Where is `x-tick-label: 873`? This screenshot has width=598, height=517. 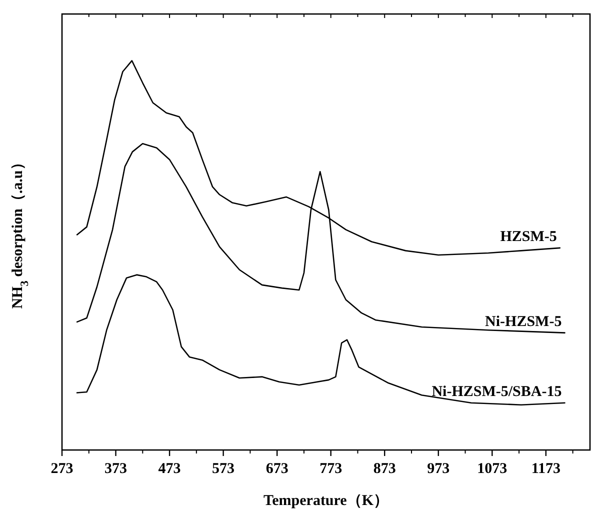
x-tick-label: 873 is located at coordinates (384, 469).